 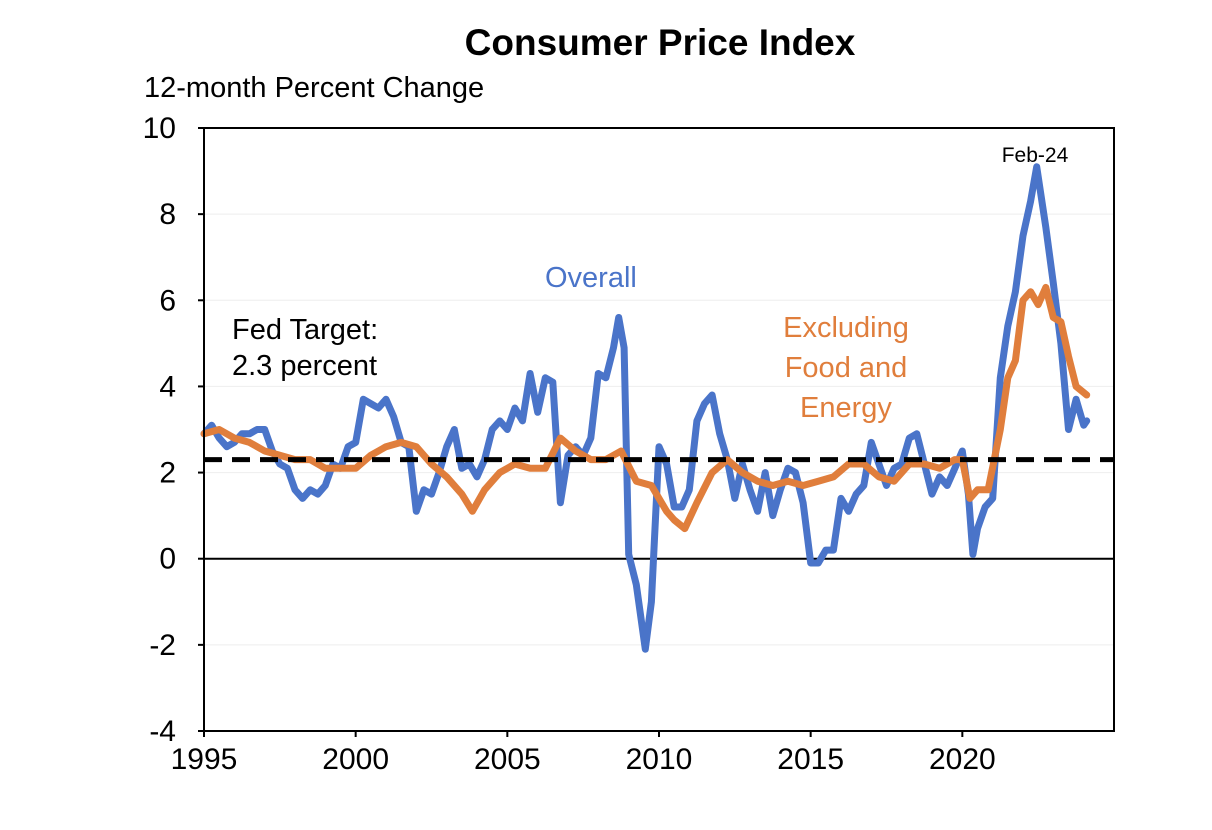 I want to click on core-series-label-line3: Energy, so click(x=846, y=408).